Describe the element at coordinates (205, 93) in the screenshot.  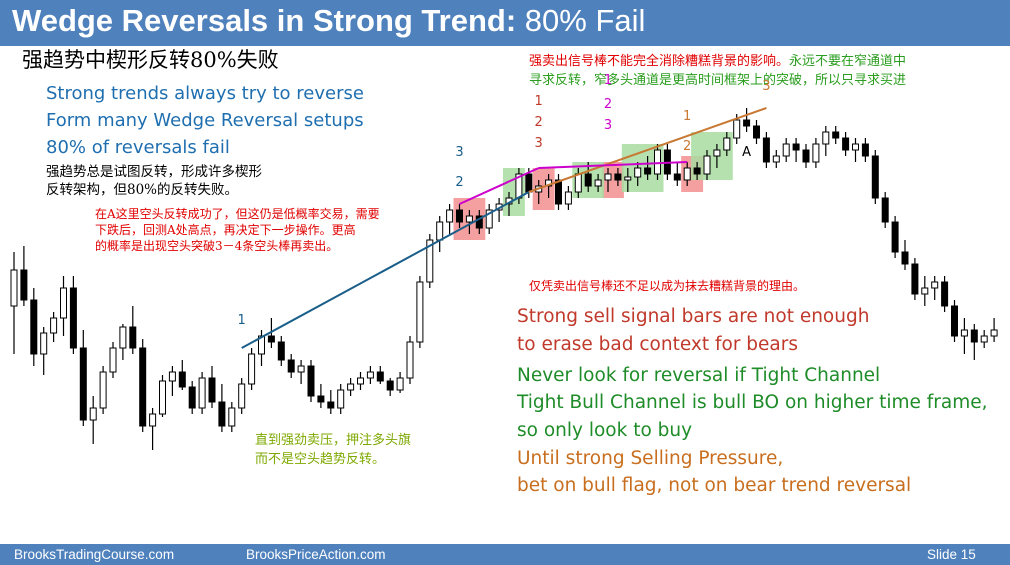
I see `blue-note-line-1: Strong trends always try to reverse` at that location.